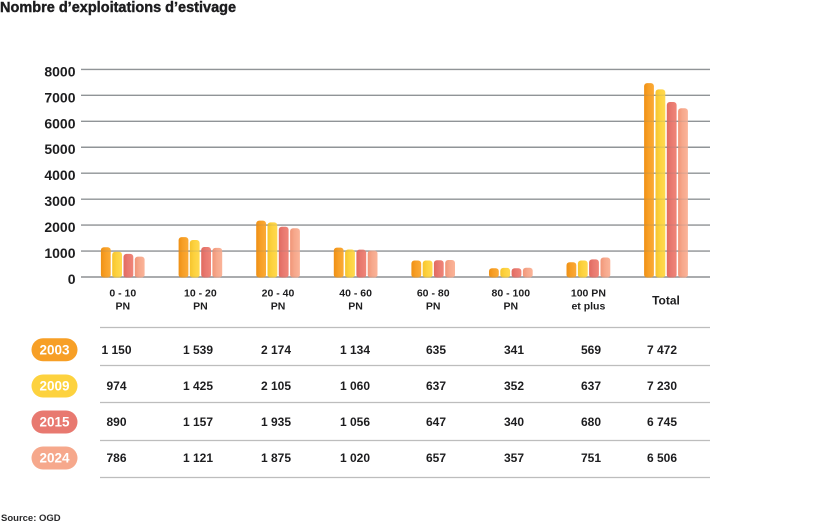 This screenshot has height=526, width=836. Describe the element at coordinates (591, 350) in the screenshot. I see `svg-text: 569` at that location.